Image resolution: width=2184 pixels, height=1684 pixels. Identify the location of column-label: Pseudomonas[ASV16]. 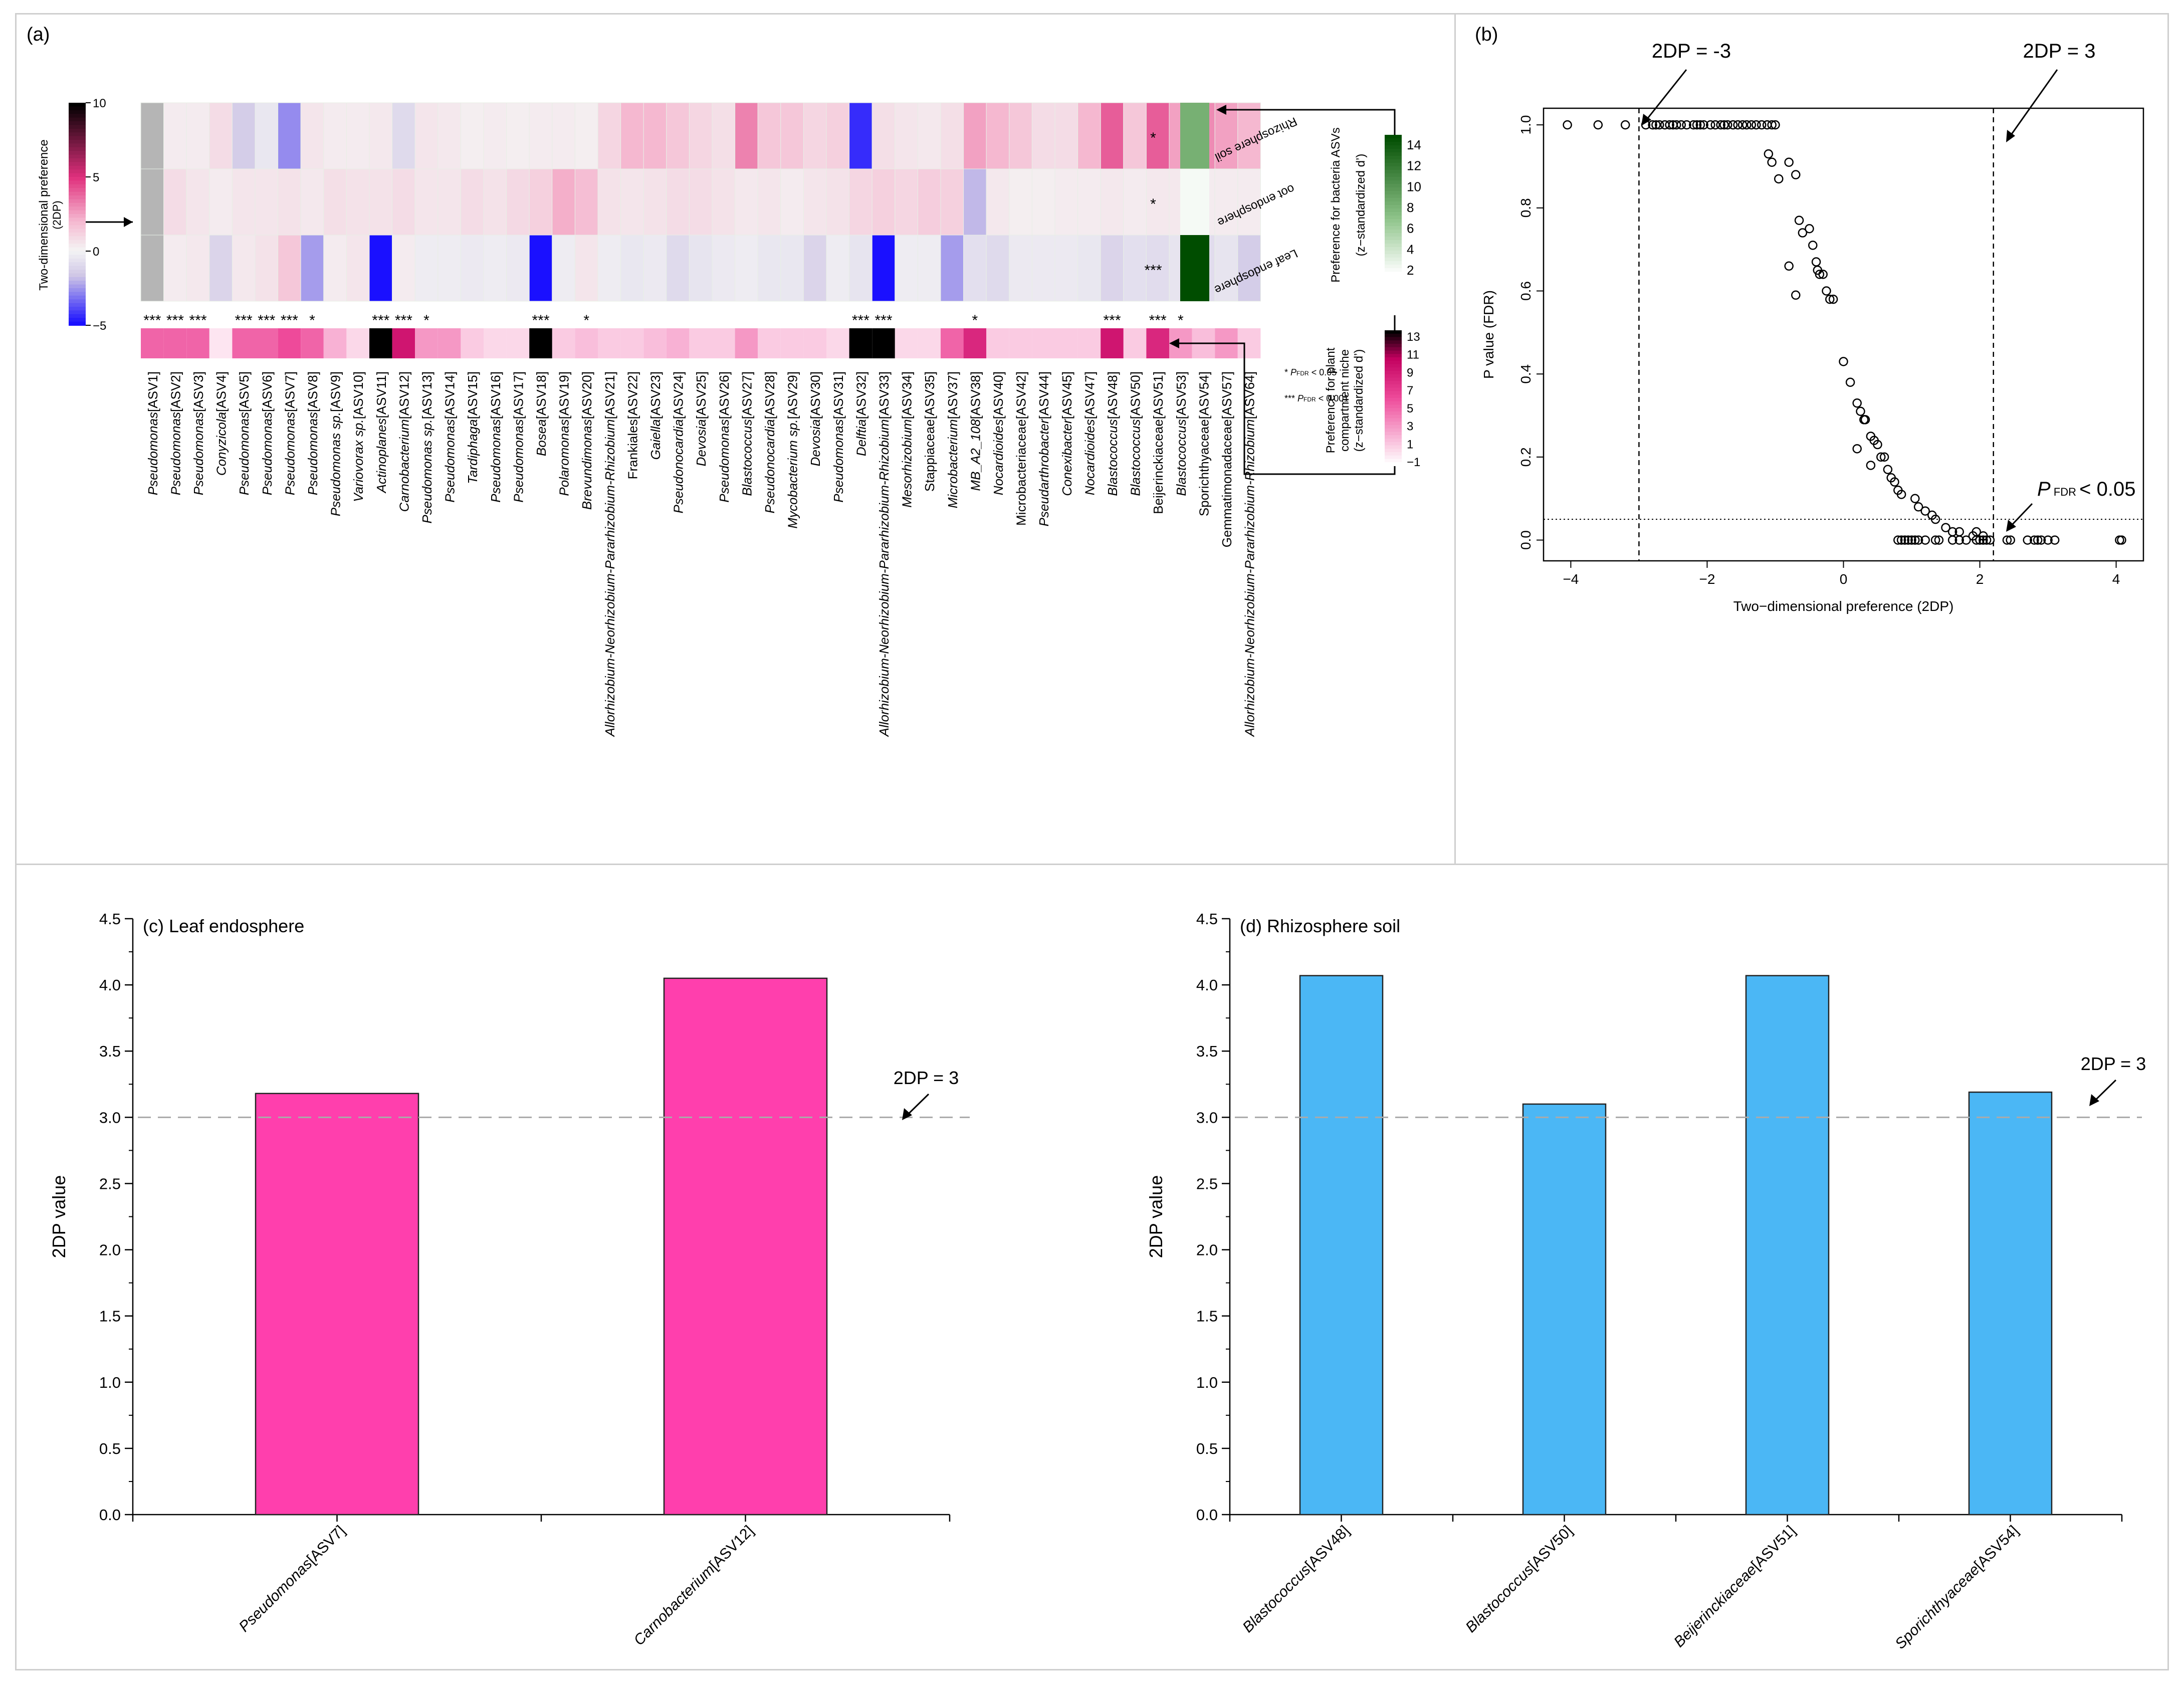
(495, 437).